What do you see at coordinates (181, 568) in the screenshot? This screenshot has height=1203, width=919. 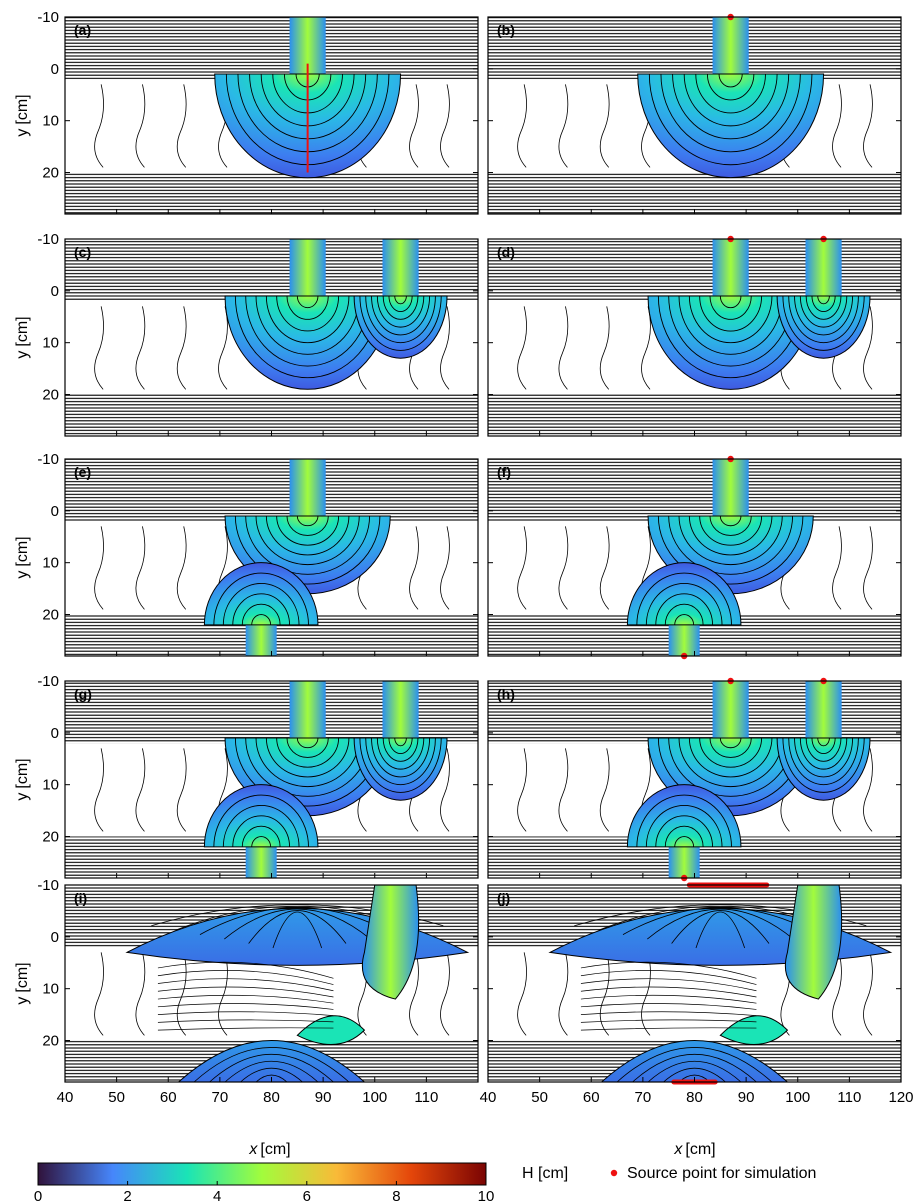 I see `panel-e-terrain-contour` at bounding box center [181, 568].